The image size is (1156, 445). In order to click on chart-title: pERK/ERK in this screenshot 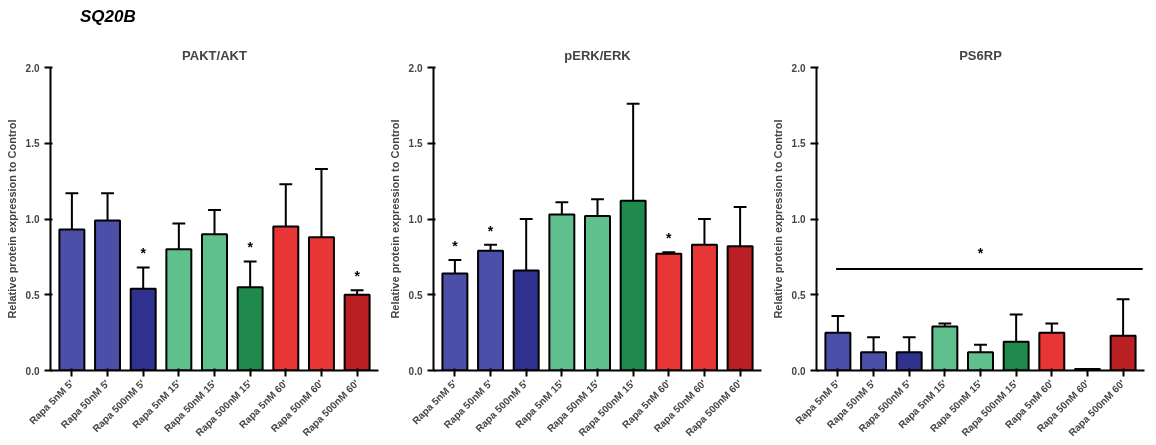, I will do `click(598, 55)`.